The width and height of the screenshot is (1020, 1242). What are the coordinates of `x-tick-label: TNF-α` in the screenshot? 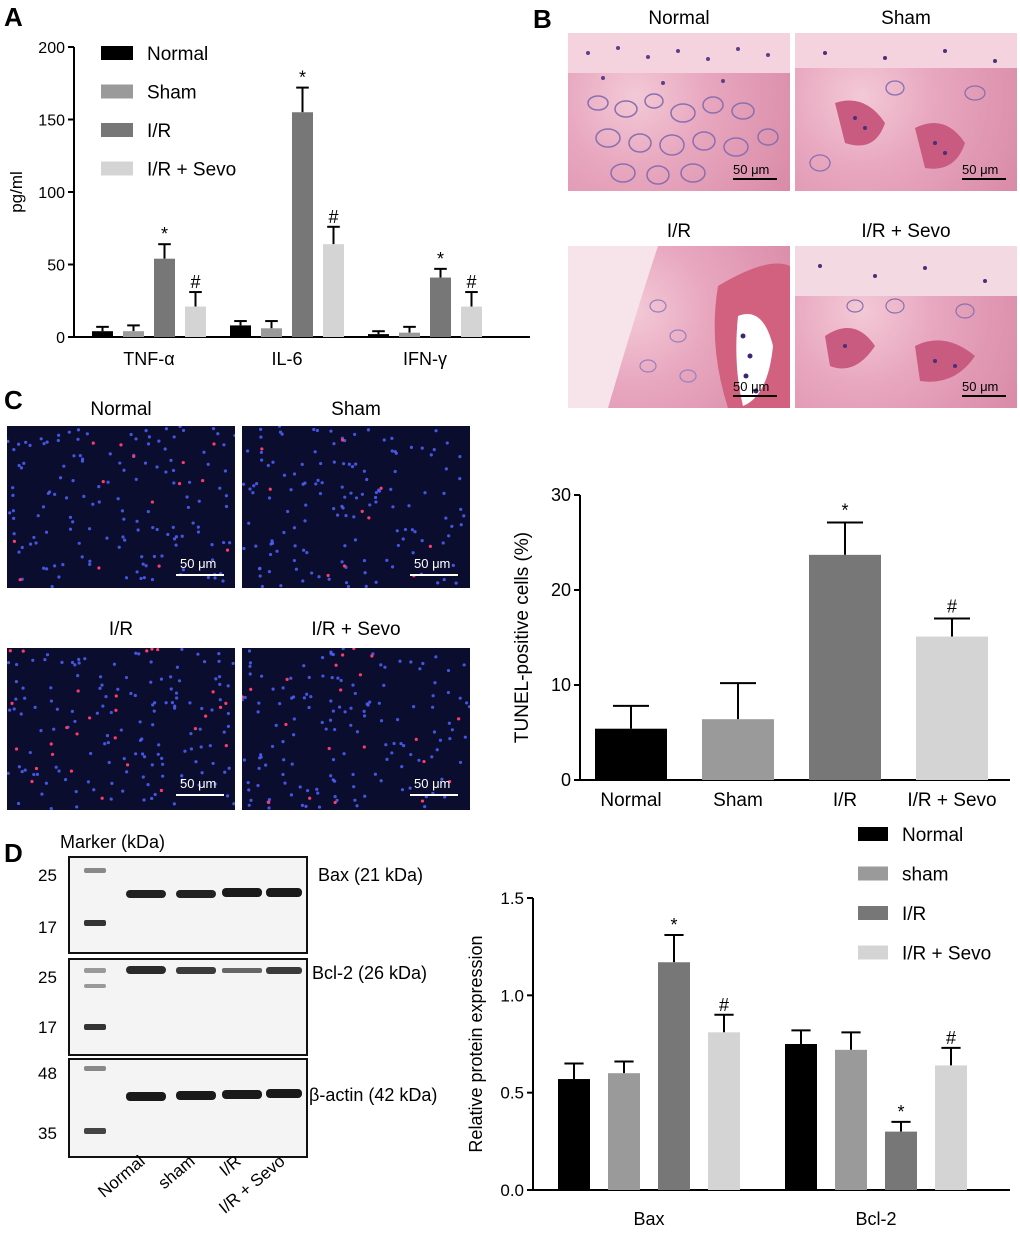 It's located at (148, 359).